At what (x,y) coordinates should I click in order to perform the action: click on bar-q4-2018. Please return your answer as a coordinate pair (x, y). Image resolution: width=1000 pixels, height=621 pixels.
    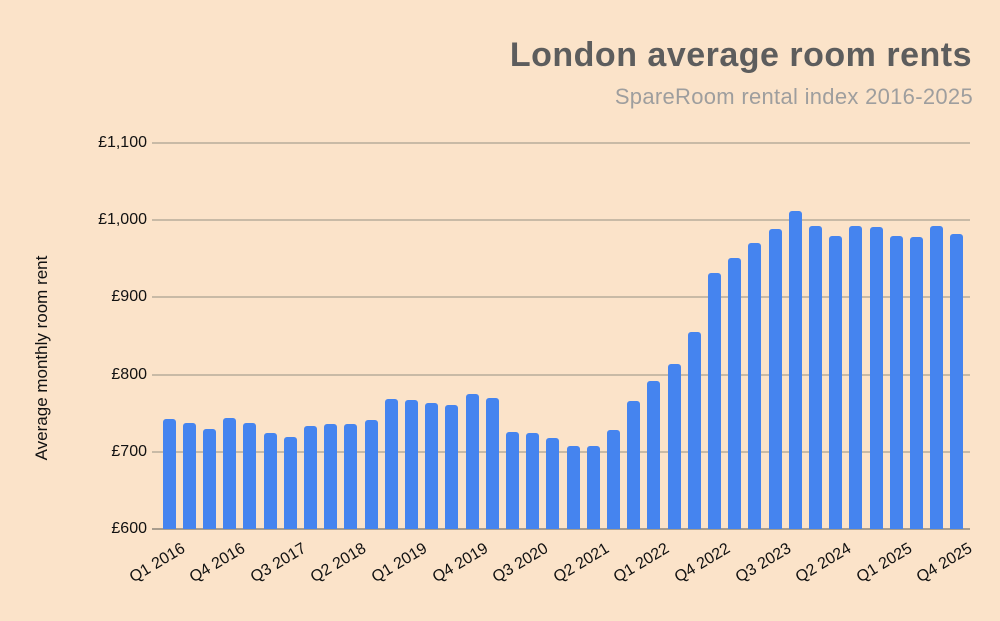
    Looking at the image, I should click on (391, 464).